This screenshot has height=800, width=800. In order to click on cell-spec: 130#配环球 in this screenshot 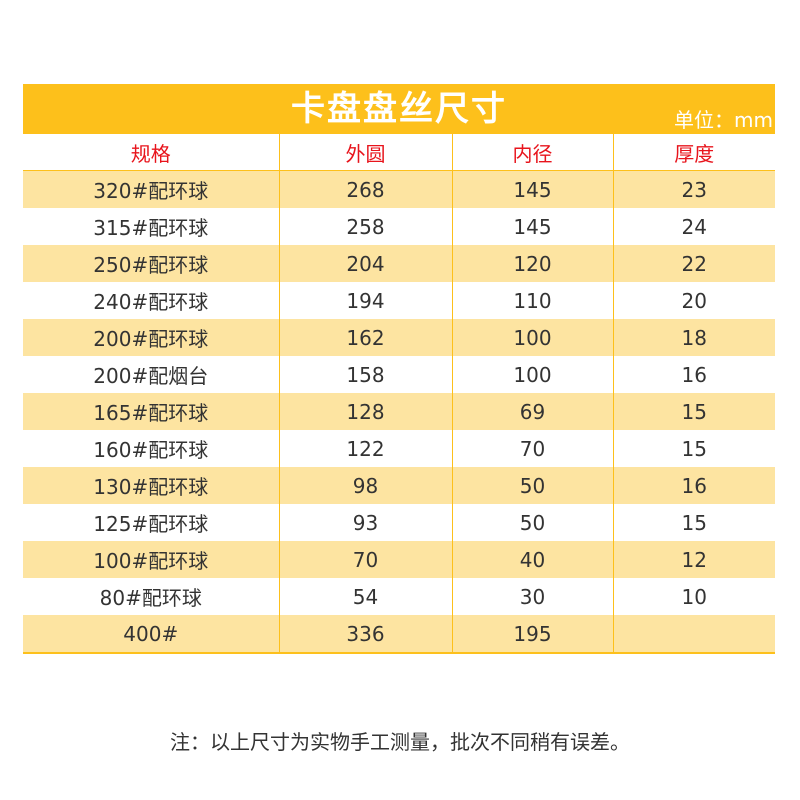, I will do `click(151, 485)`.